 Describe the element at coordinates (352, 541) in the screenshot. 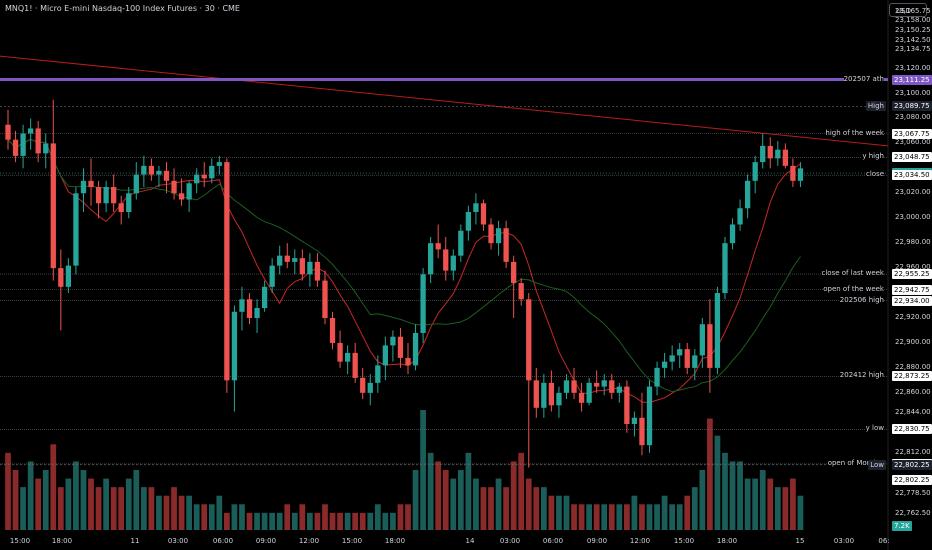

I see `time-tick-label: 15:00` at that location.